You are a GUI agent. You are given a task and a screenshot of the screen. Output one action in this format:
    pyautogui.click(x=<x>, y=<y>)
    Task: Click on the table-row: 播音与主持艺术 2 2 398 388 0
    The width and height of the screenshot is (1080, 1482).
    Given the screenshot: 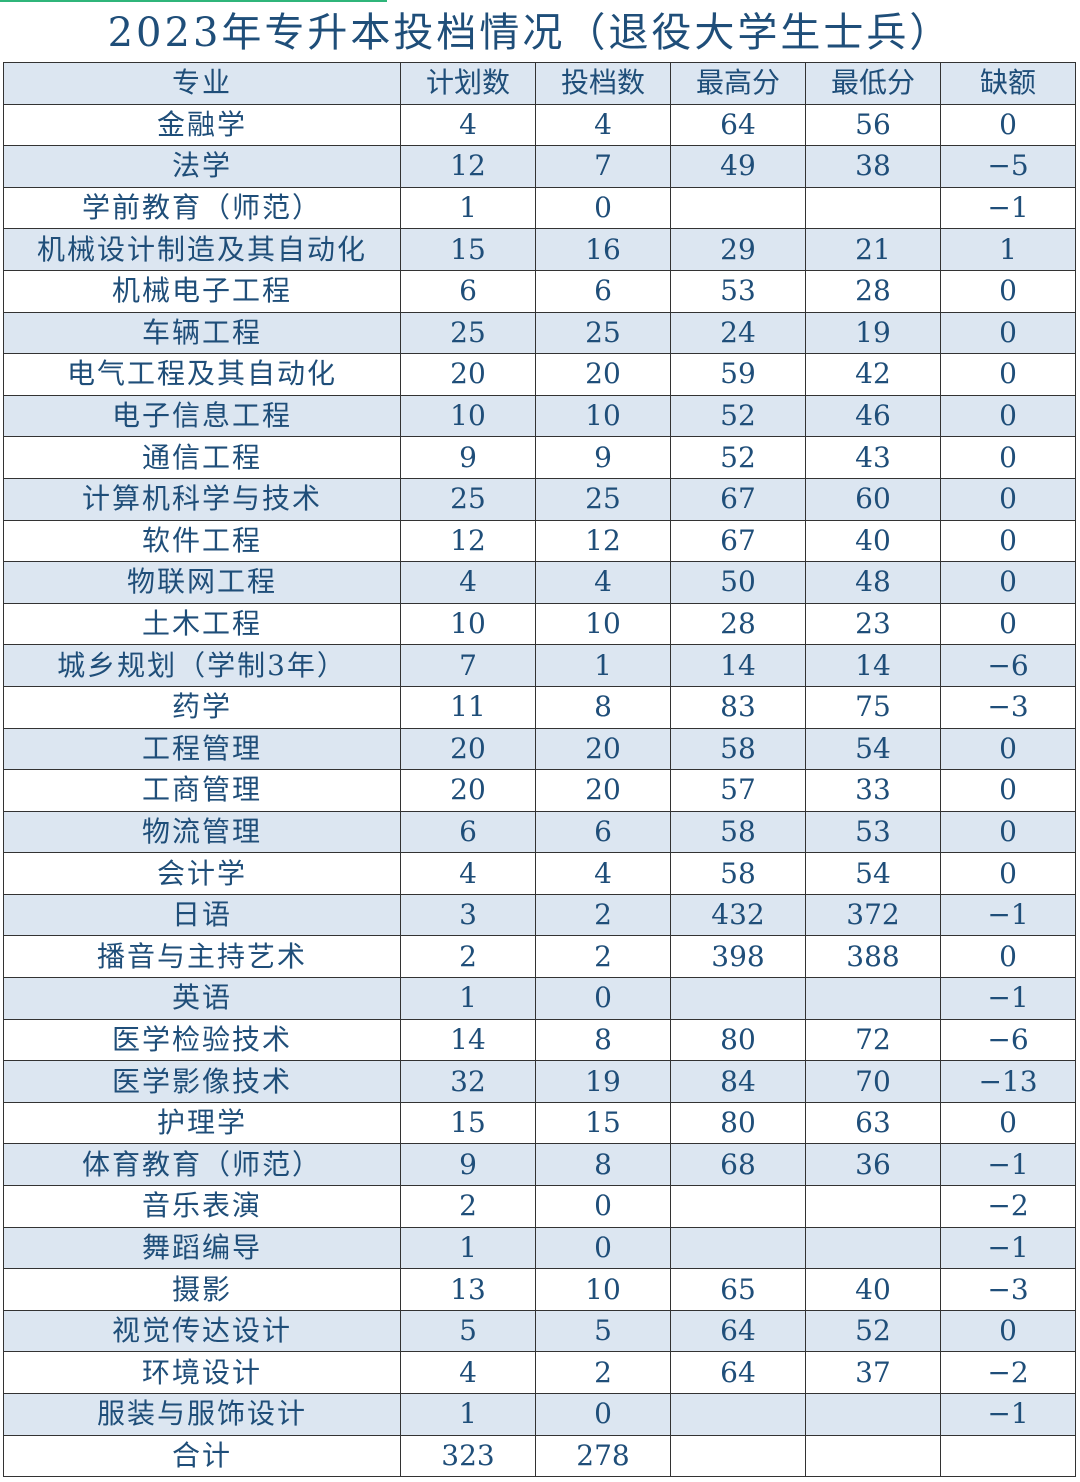 What is the action you would take?
    pyautogui.click(x=539, y=957)
    